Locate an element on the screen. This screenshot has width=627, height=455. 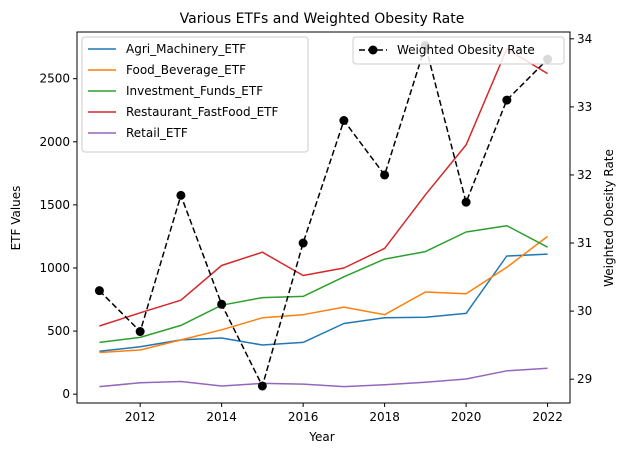
y2-axis-label: Weighted Obesity Rate is located at coordinates (609, 218).